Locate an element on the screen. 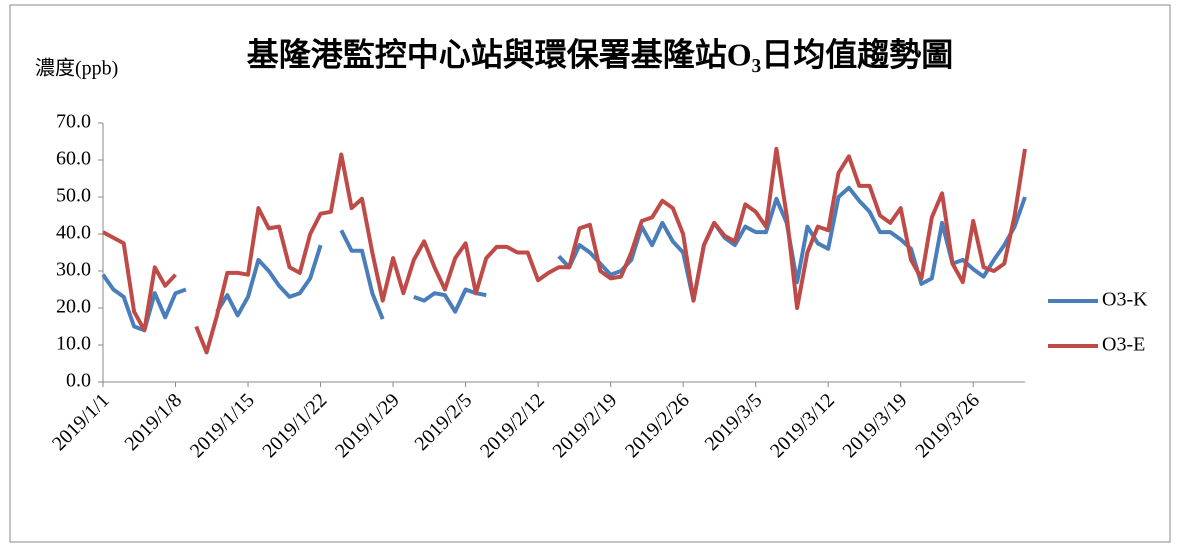 The width and height of the screenshot is (1181, 559). y-tick-label: 10.0 is located at coordinates (73, 344).